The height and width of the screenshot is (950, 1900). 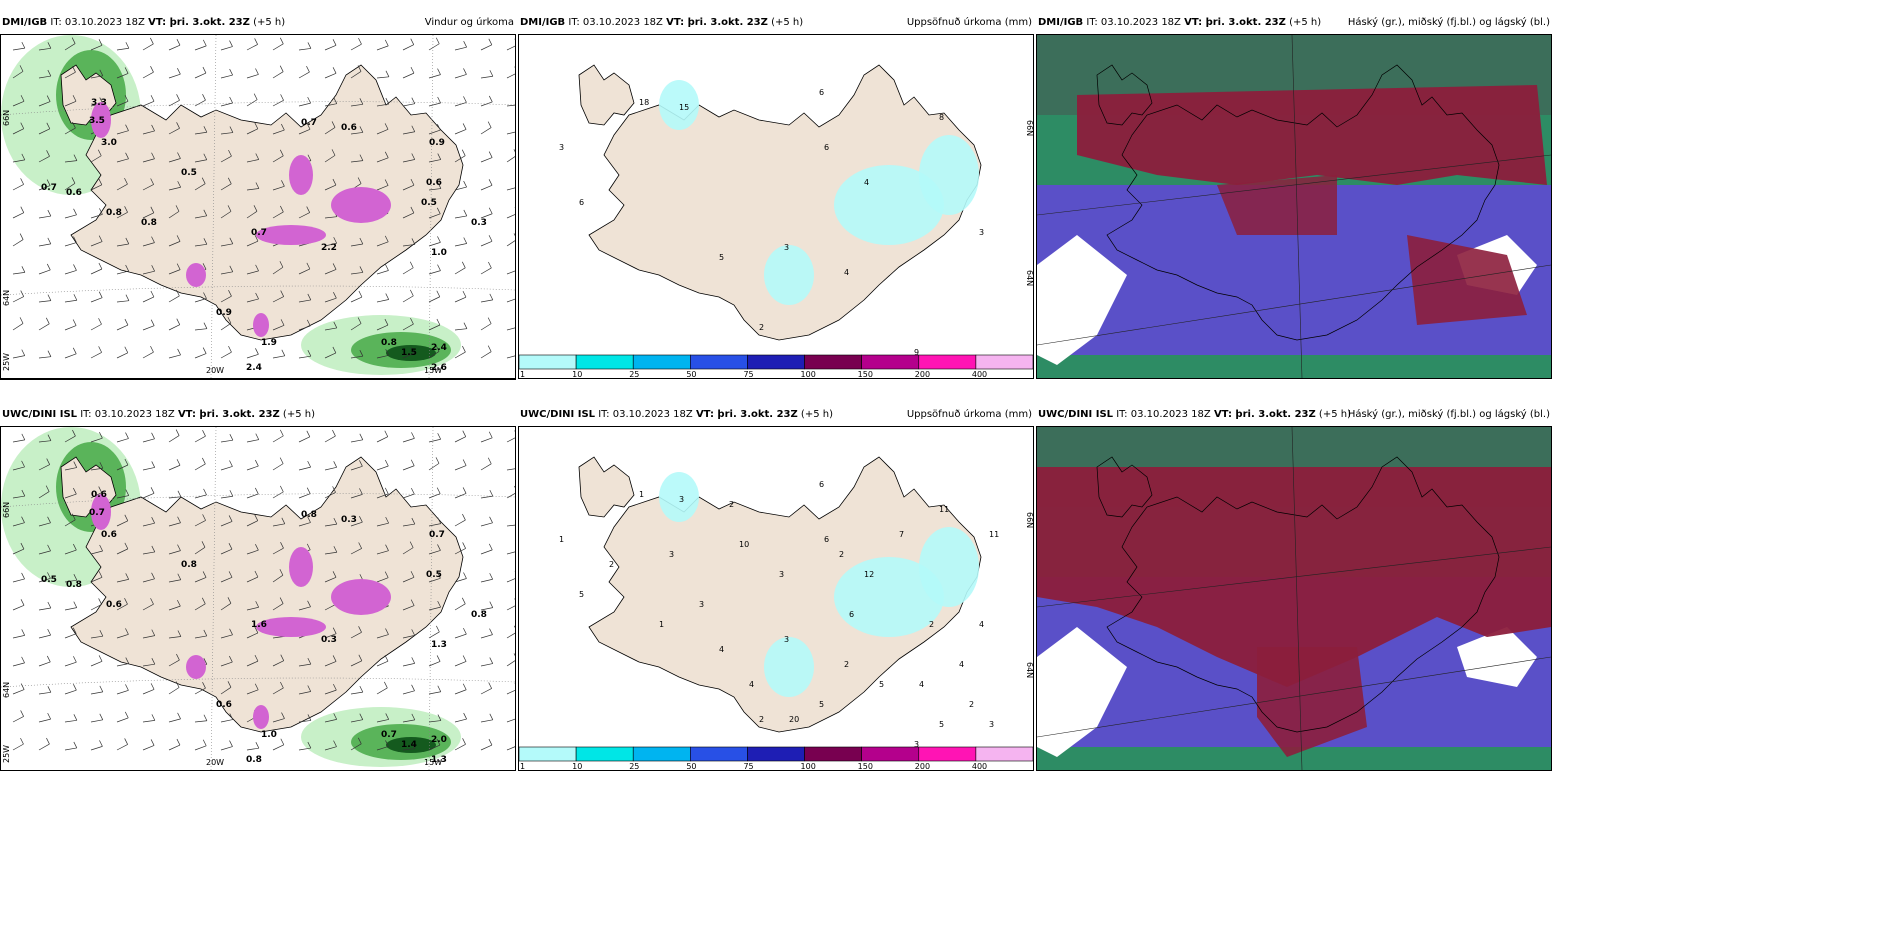 I want to click on valid-label: VT: þri. 3.okt. 23Z, so click(x=1264, y=414).